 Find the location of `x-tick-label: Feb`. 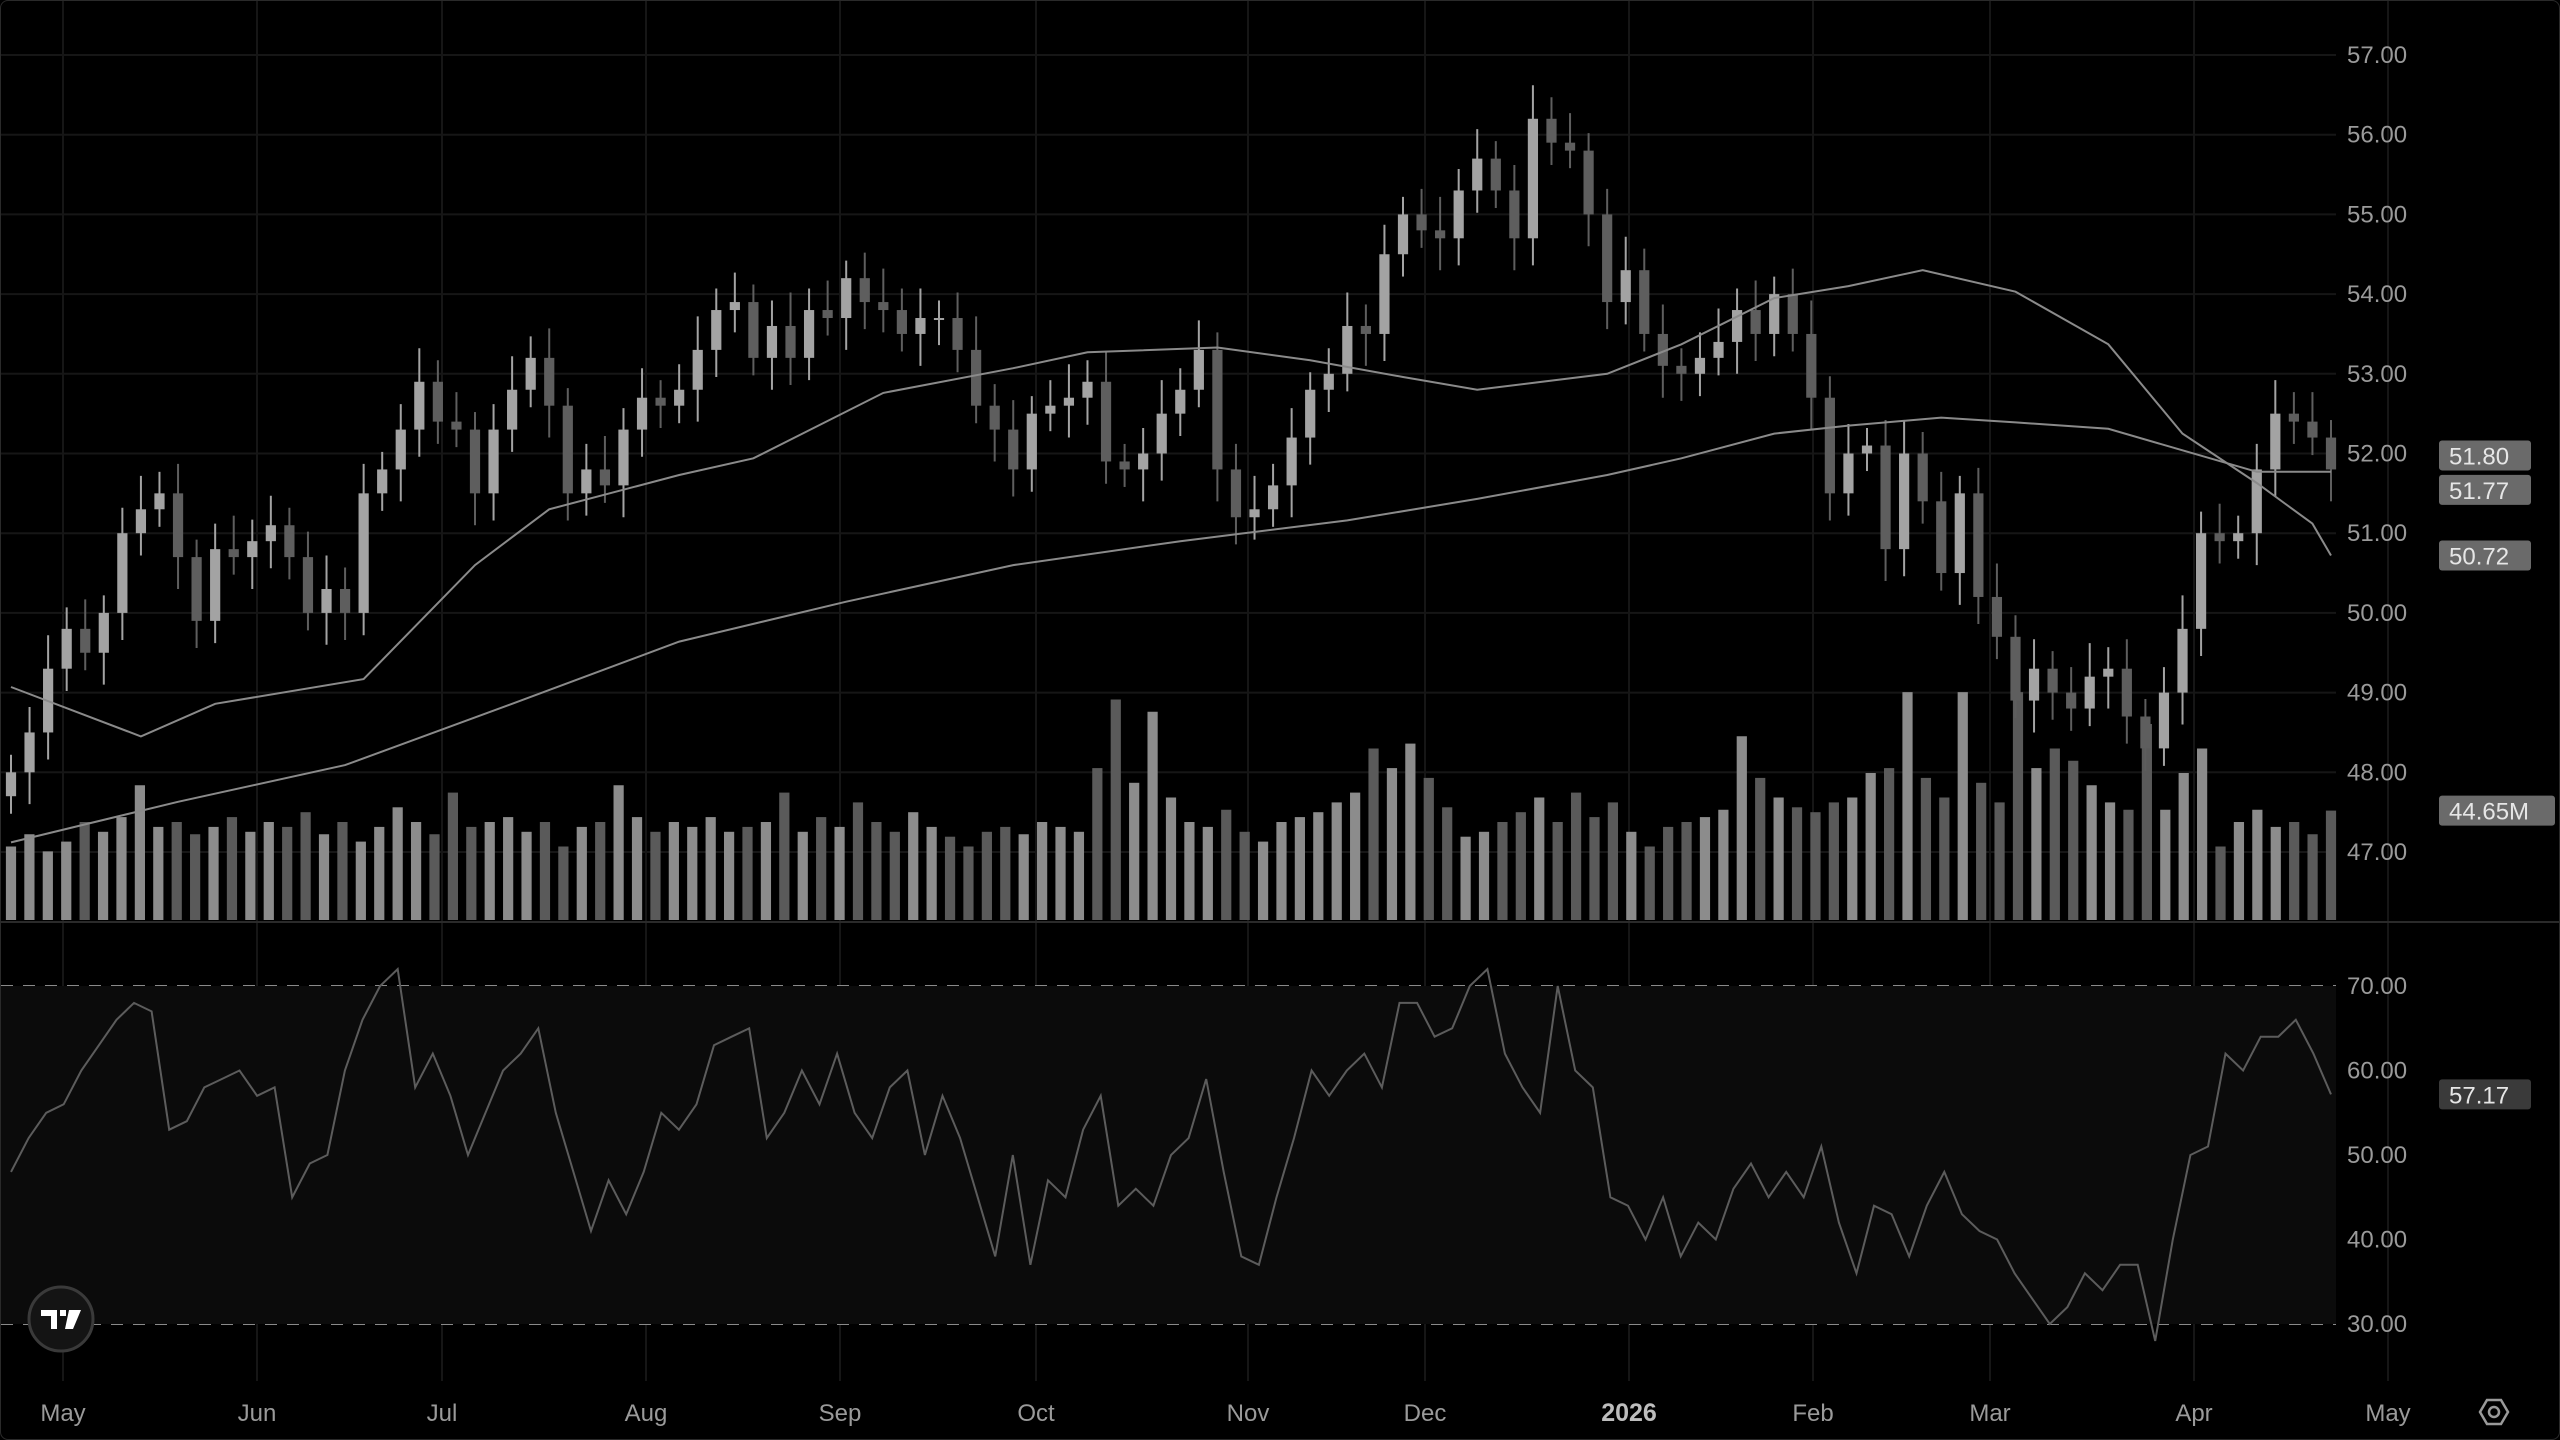

x-tick-label: Feb is located at coordinates (1812, 1413).